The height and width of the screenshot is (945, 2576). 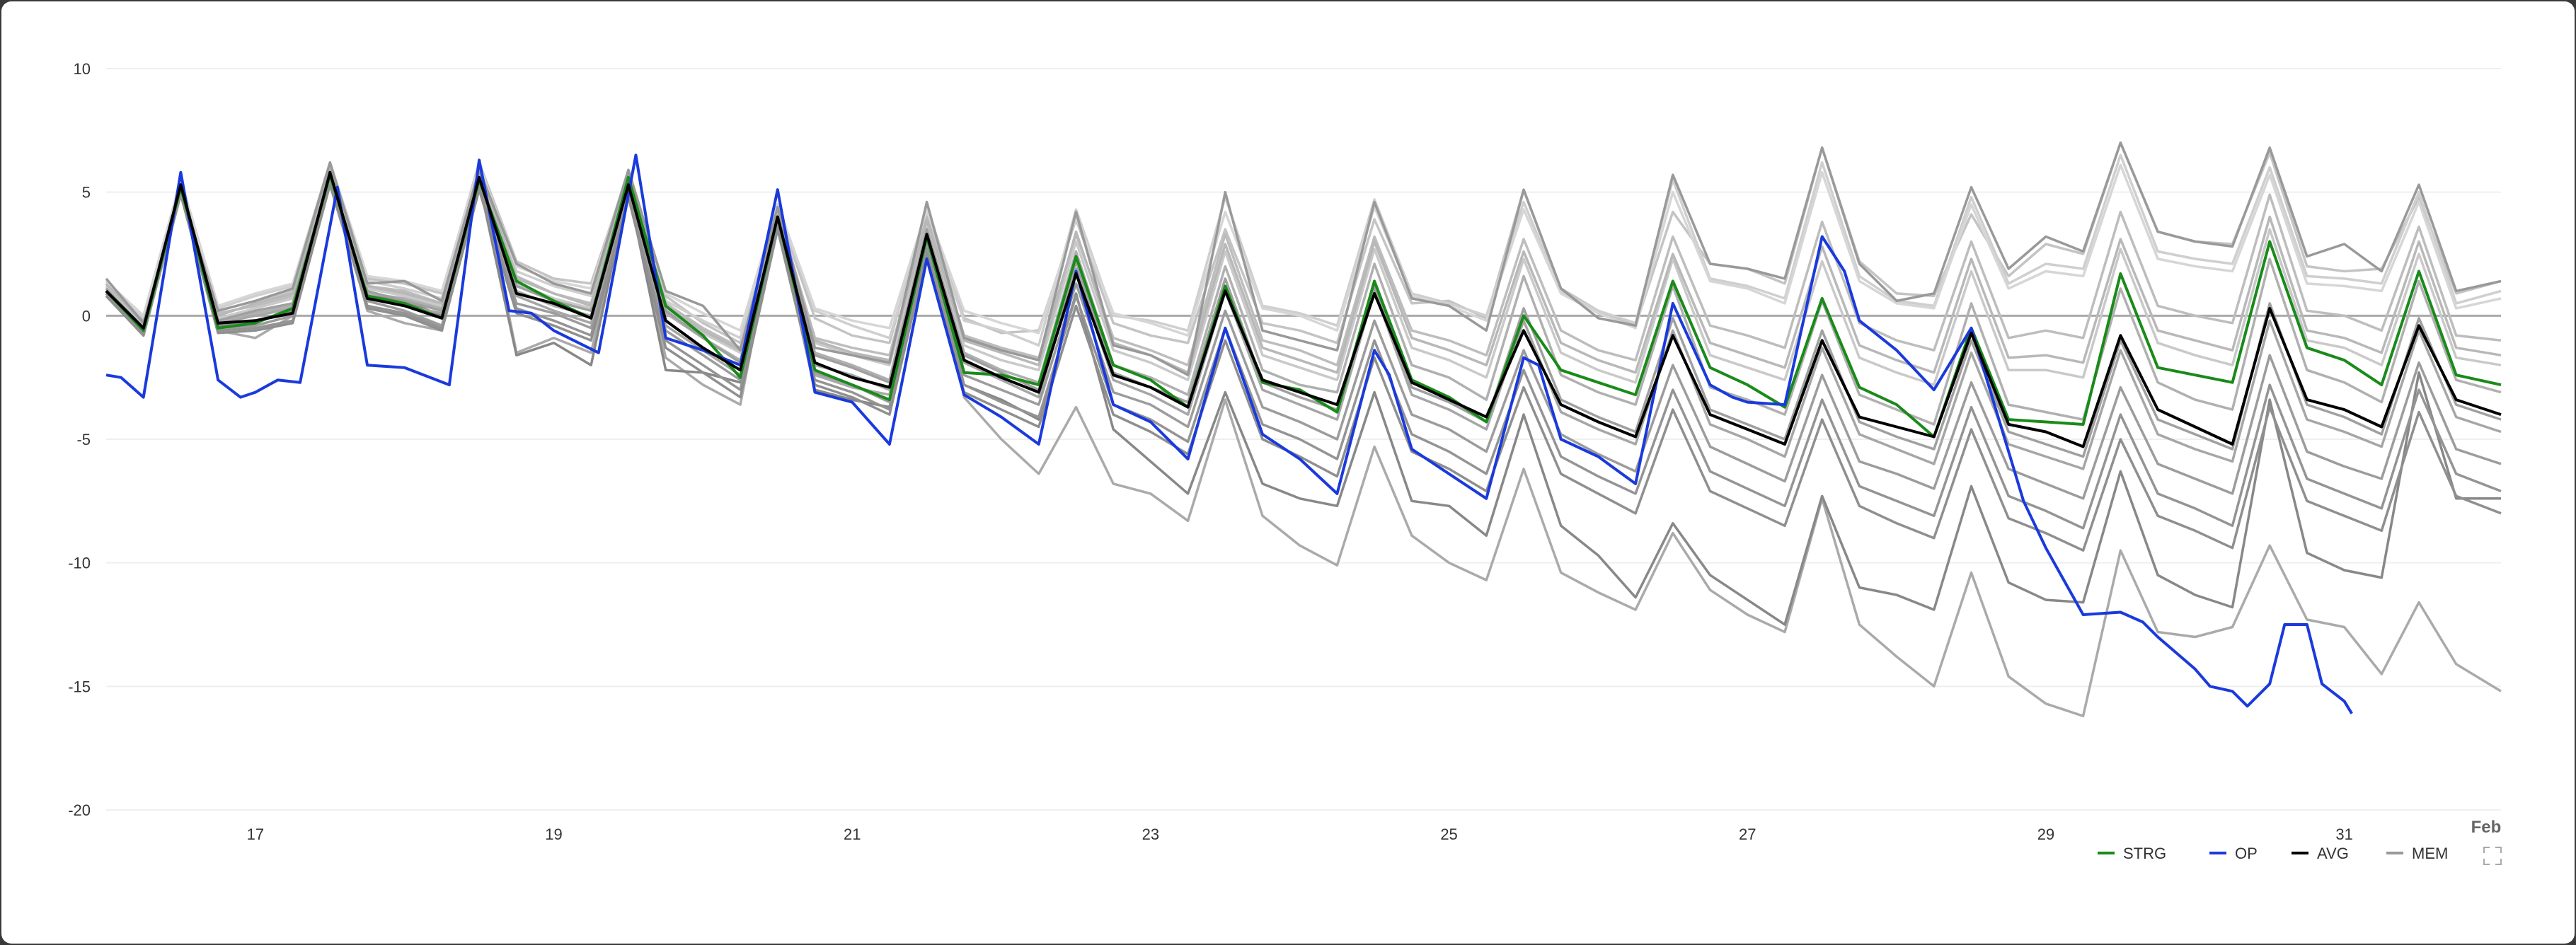 I want to click on legend: STRG OP AVG MEM, so click(x=2273, y=853).